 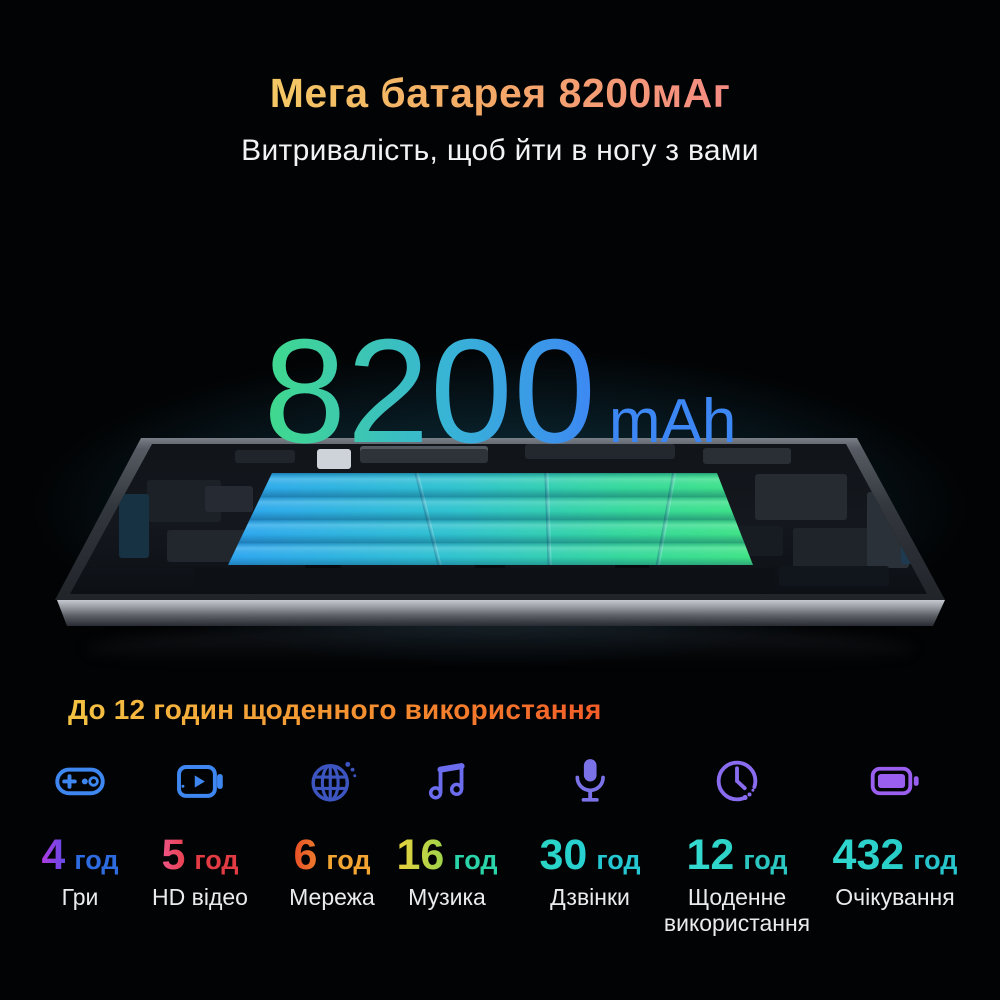 I want to click on stat-label: Мережа, so click(x=332, y=897).